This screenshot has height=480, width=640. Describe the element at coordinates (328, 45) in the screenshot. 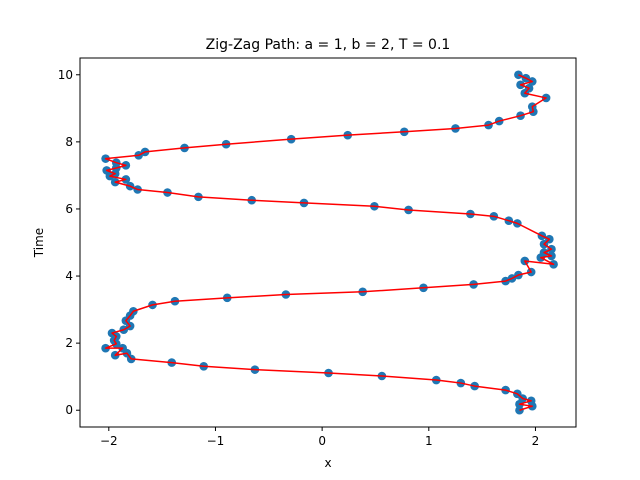

I see `chart-title: Zig-Zag Path: a = 1, b = 2, T = 0.1` at that location.